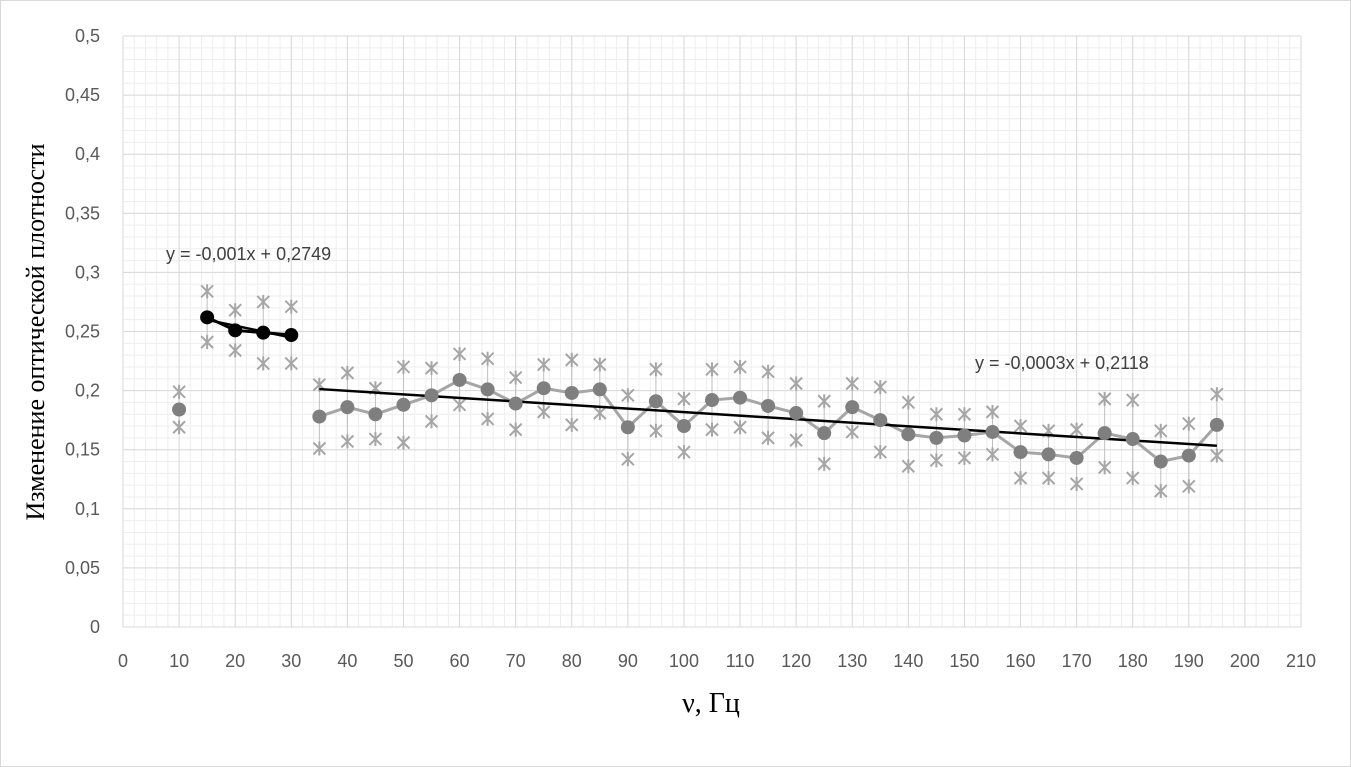 This screenshot has width=1351, height=767. I want to click on y-tick-labels: 0 0,05 0,1 0,15 0,2 0,25 0,3 0,35 0,4 0,45 0,5, so click(82, 331).